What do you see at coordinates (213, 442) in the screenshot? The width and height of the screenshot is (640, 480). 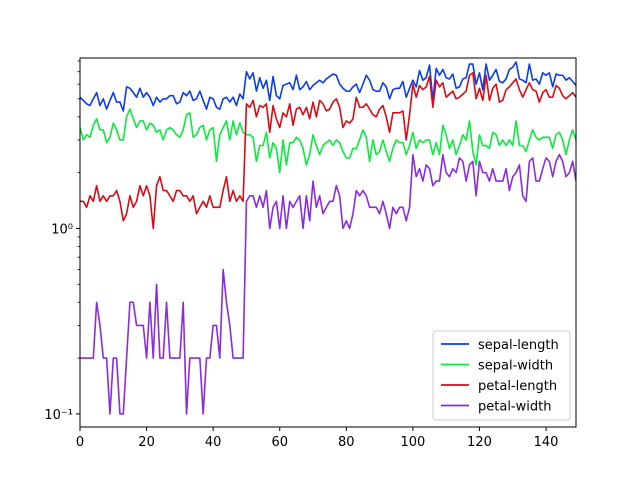 I see `x-tick-label: 40` at bounding box center [213, 442].